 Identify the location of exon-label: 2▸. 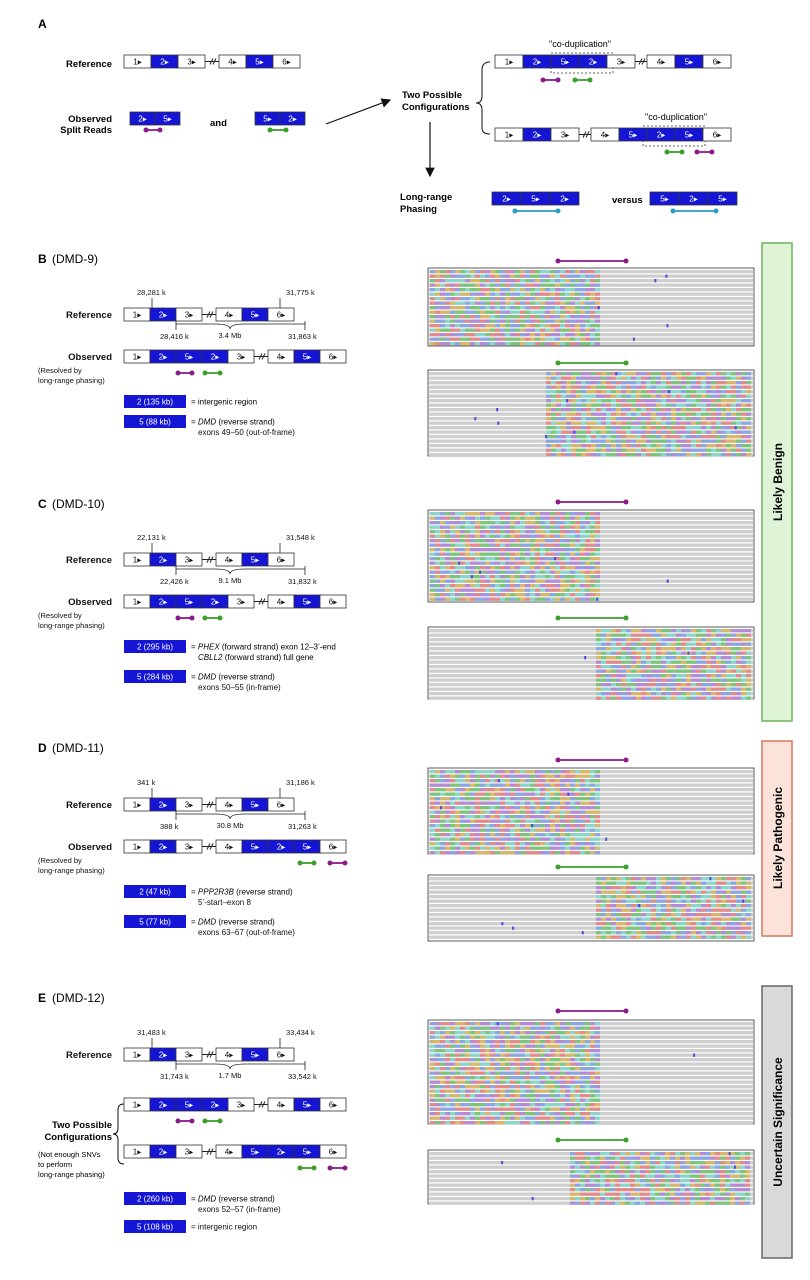
(281, 847).